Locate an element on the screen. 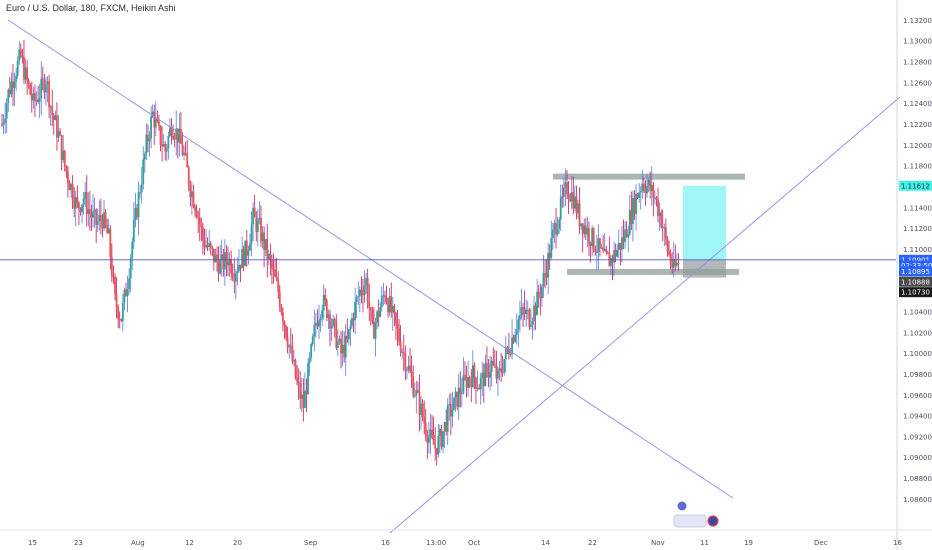  economic-event-icon is located at coordinates (713, 521).